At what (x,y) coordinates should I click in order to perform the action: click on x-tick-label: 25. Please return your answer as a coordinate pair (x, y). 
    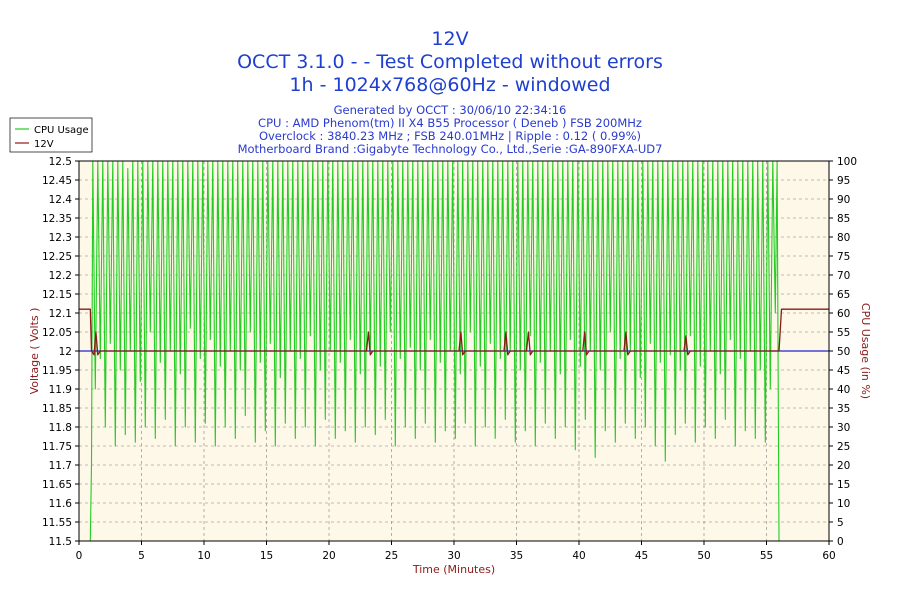
    Looking at the image, I should click on (391, 556).